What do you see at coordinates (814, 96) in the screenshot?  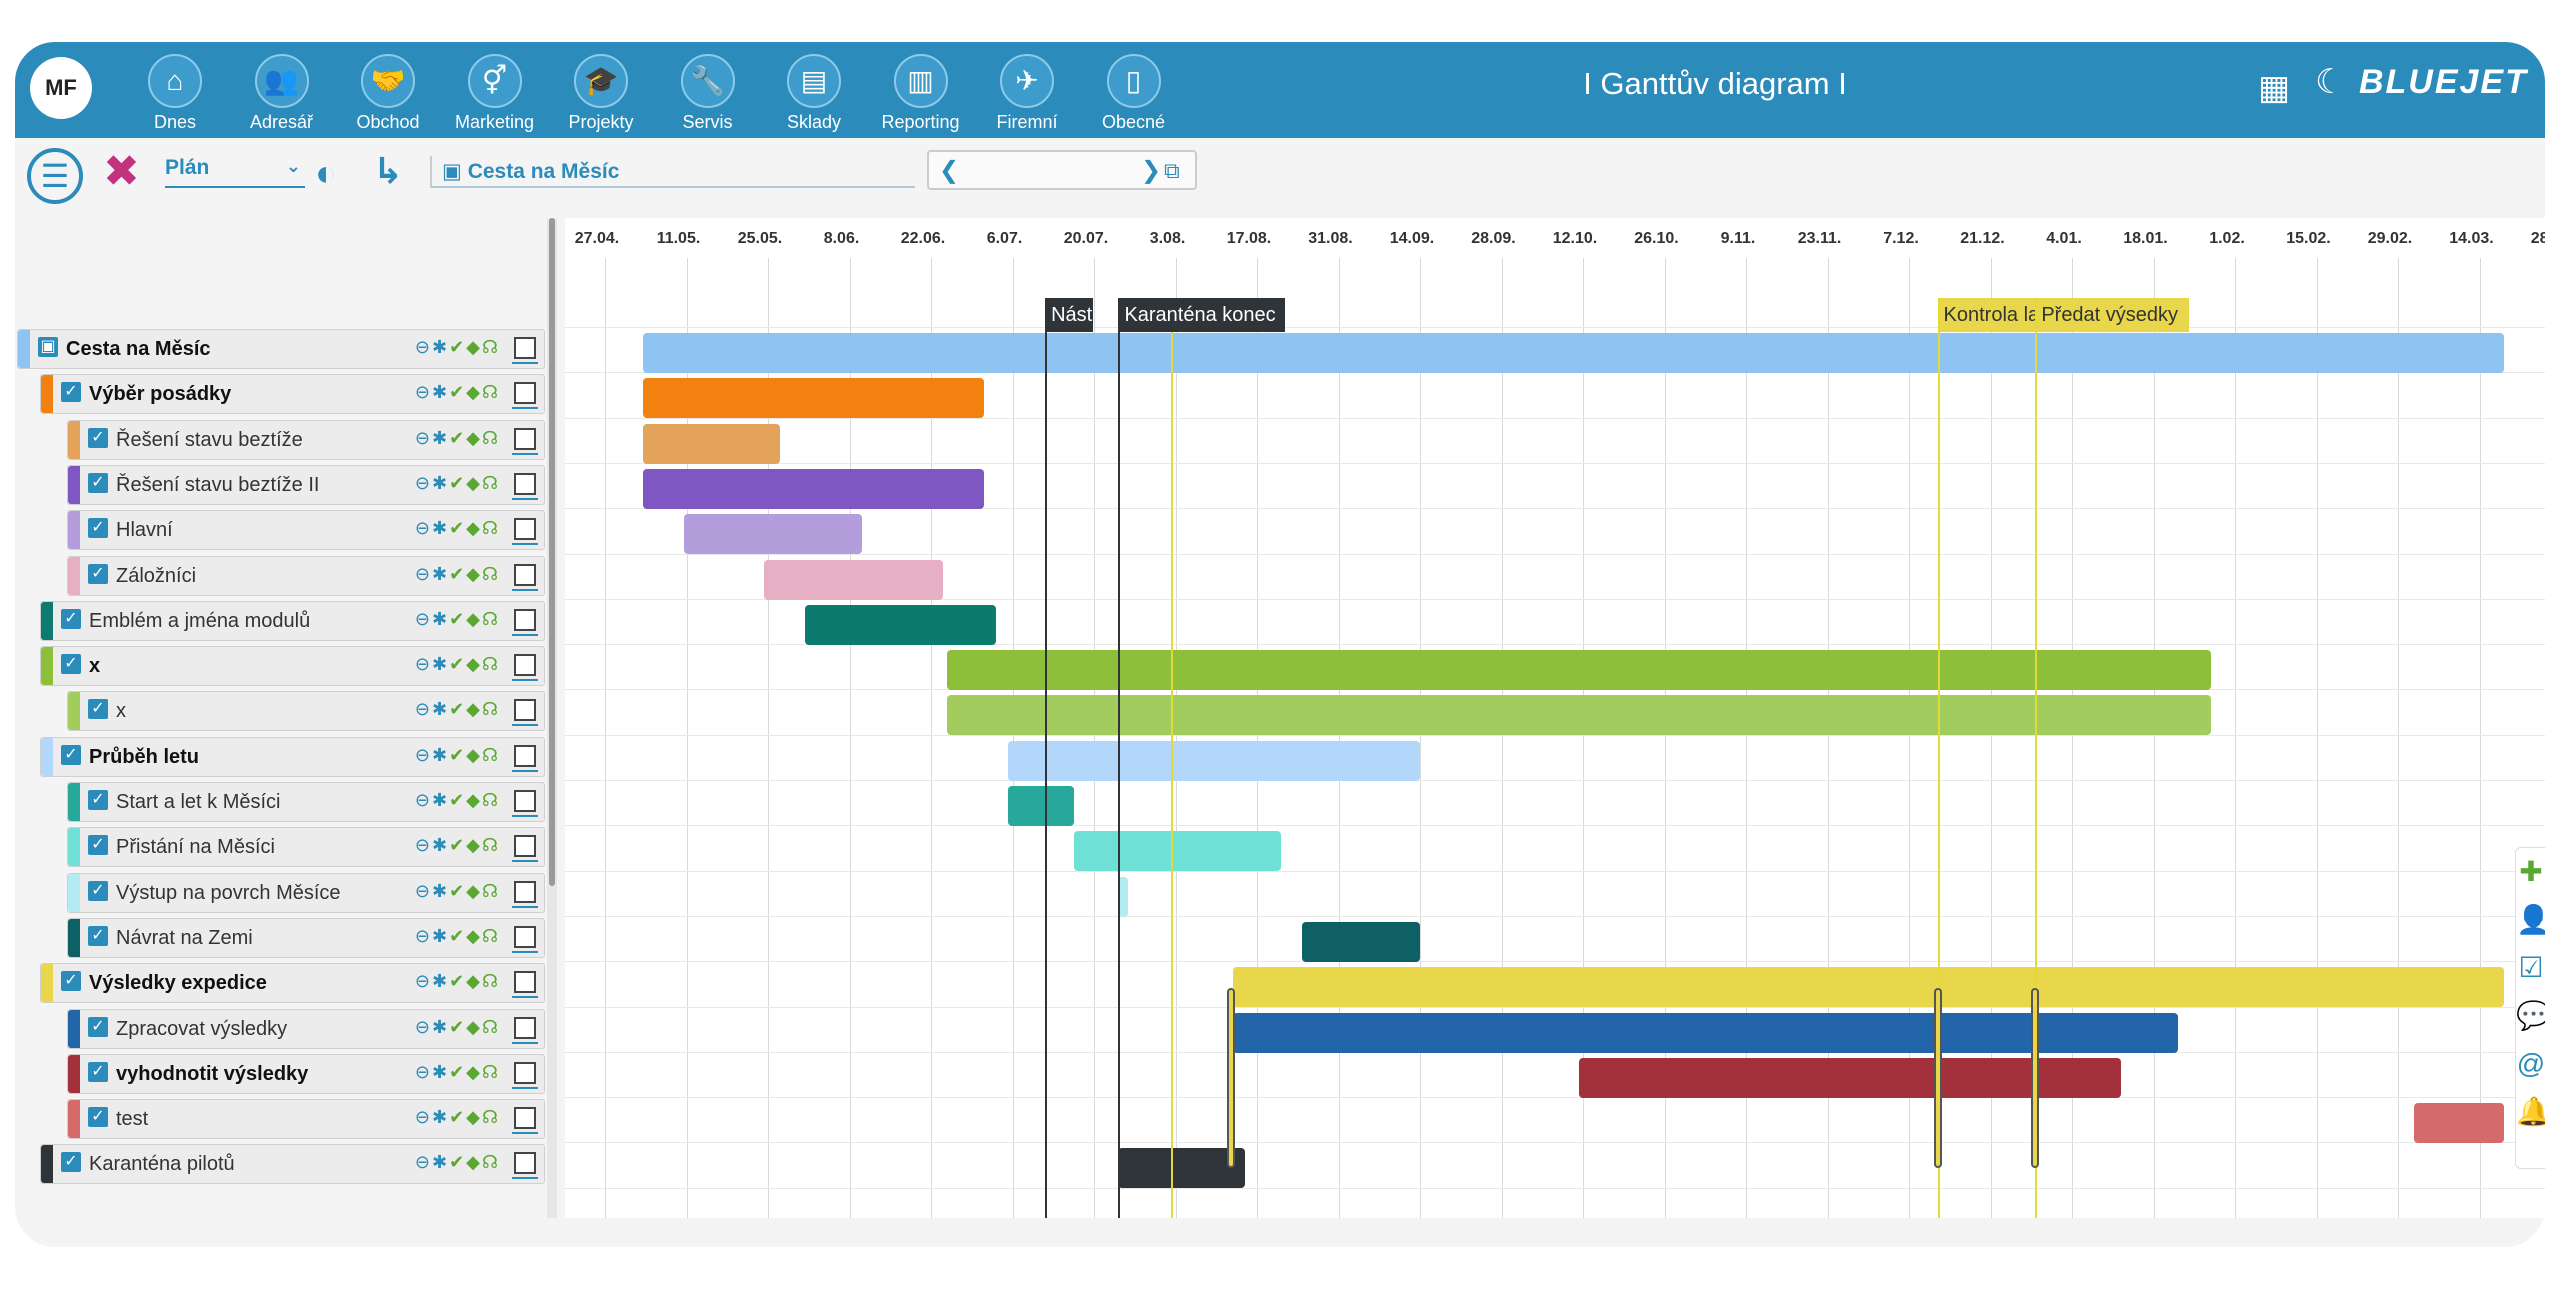 I see `nav-item-sklady: ▤ Sklady` at bounding box center [814, 96].